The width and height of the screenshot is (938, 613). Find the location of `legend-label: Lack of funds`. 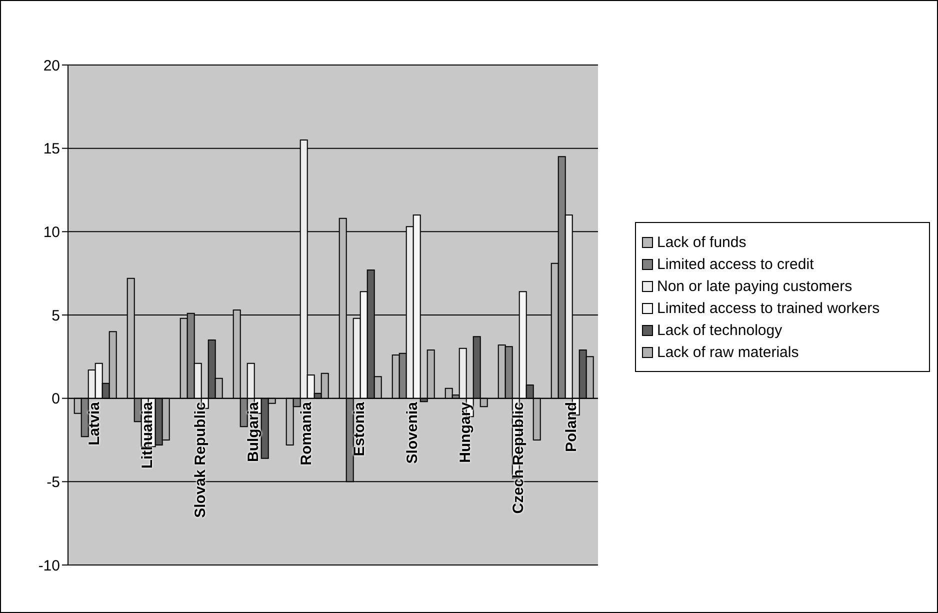

legend-label: Lack of funds is located at coordinates (701, 242).